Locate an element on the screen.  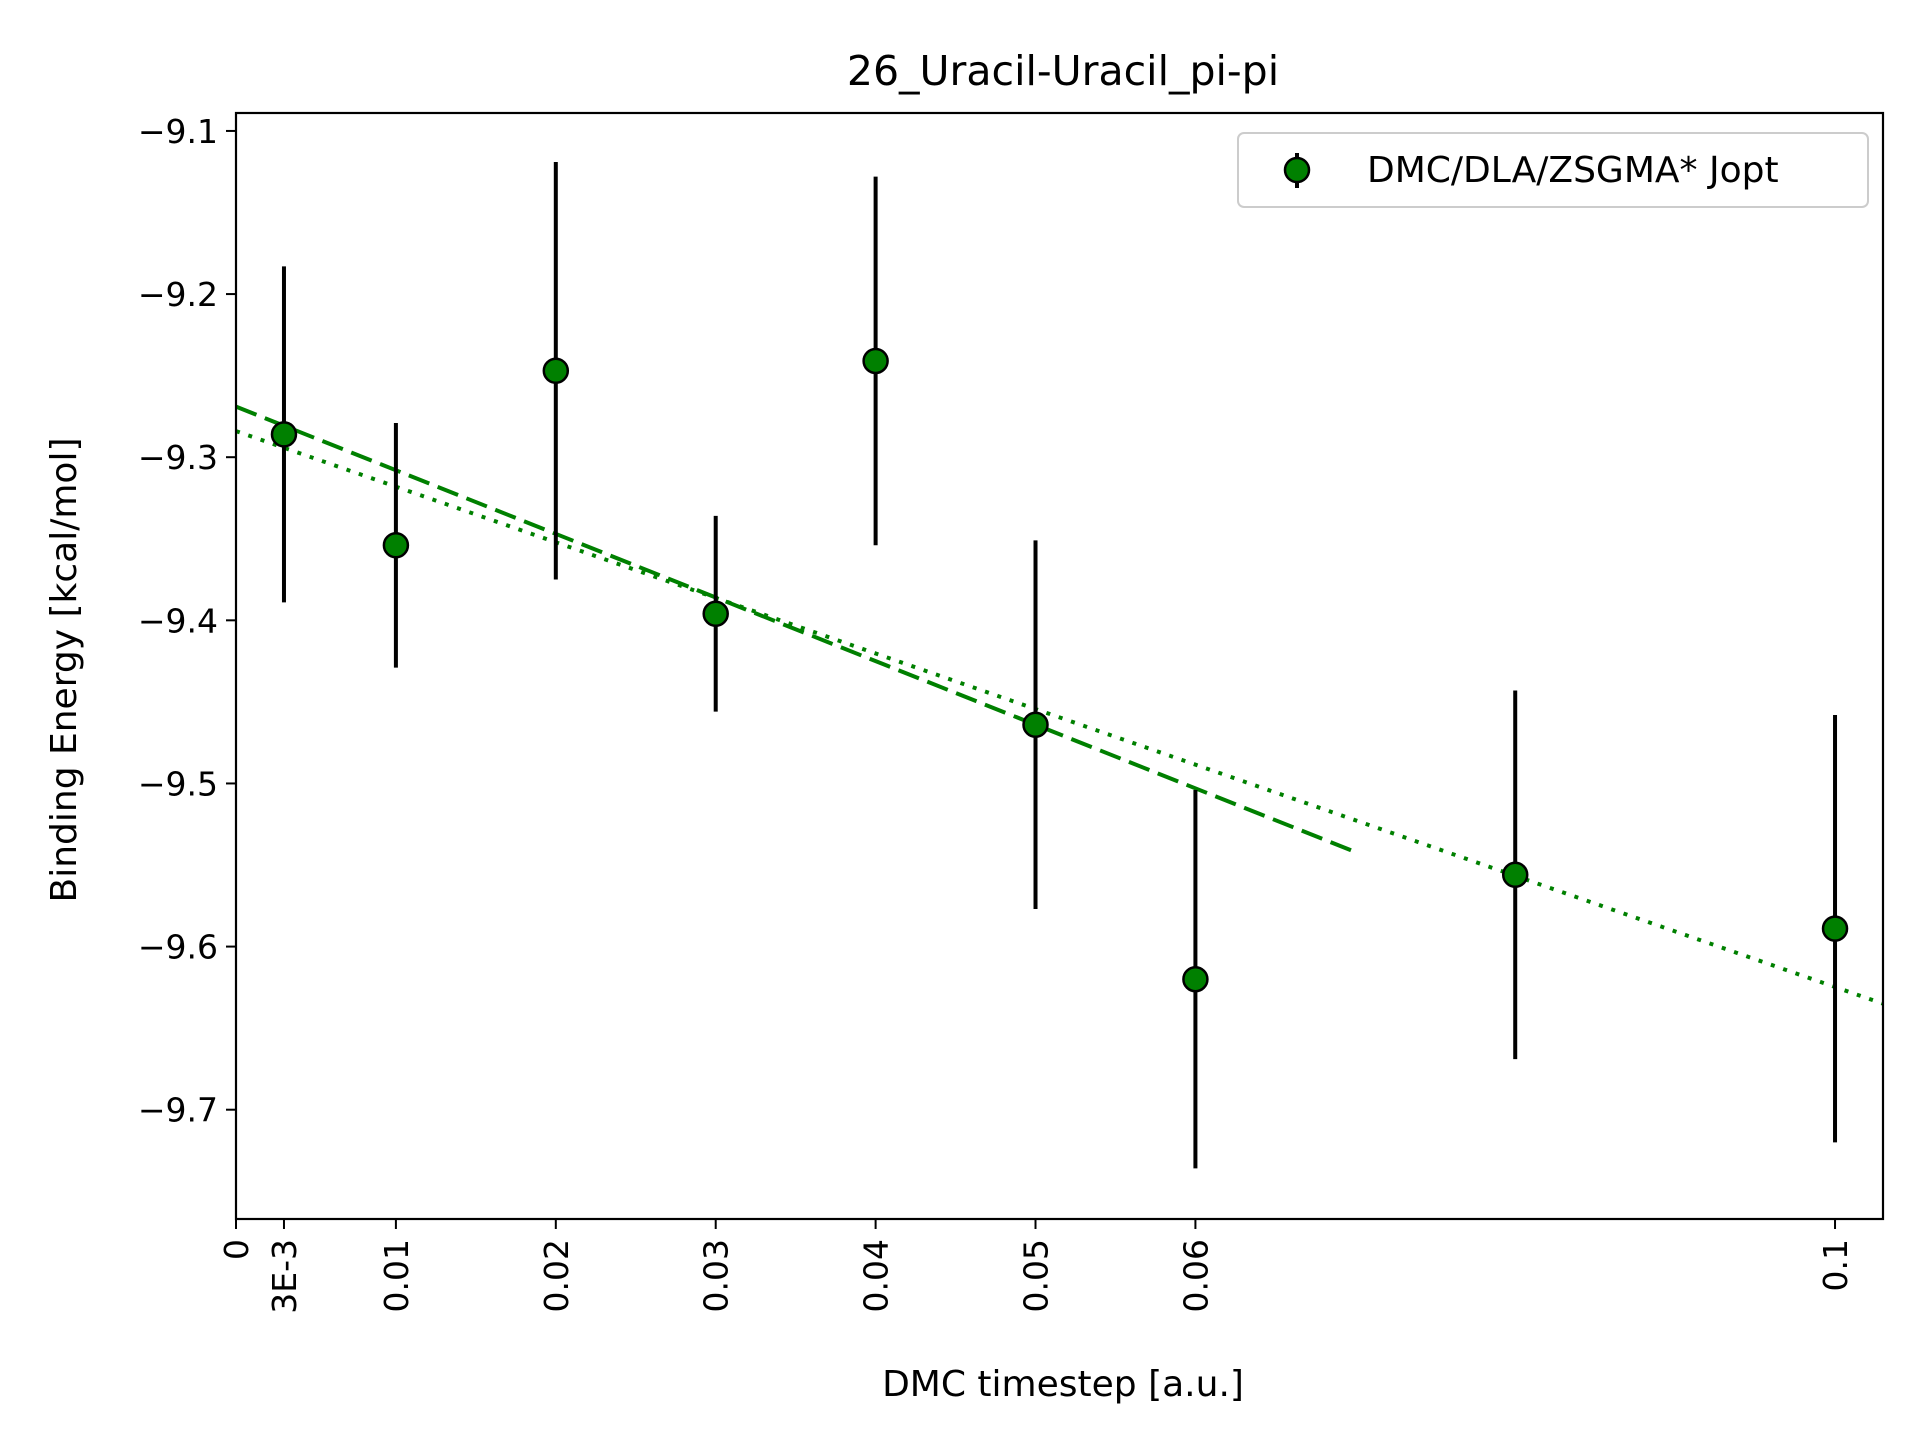
x-tick-label: 3E-3 is located at coordinates (284, 1276).